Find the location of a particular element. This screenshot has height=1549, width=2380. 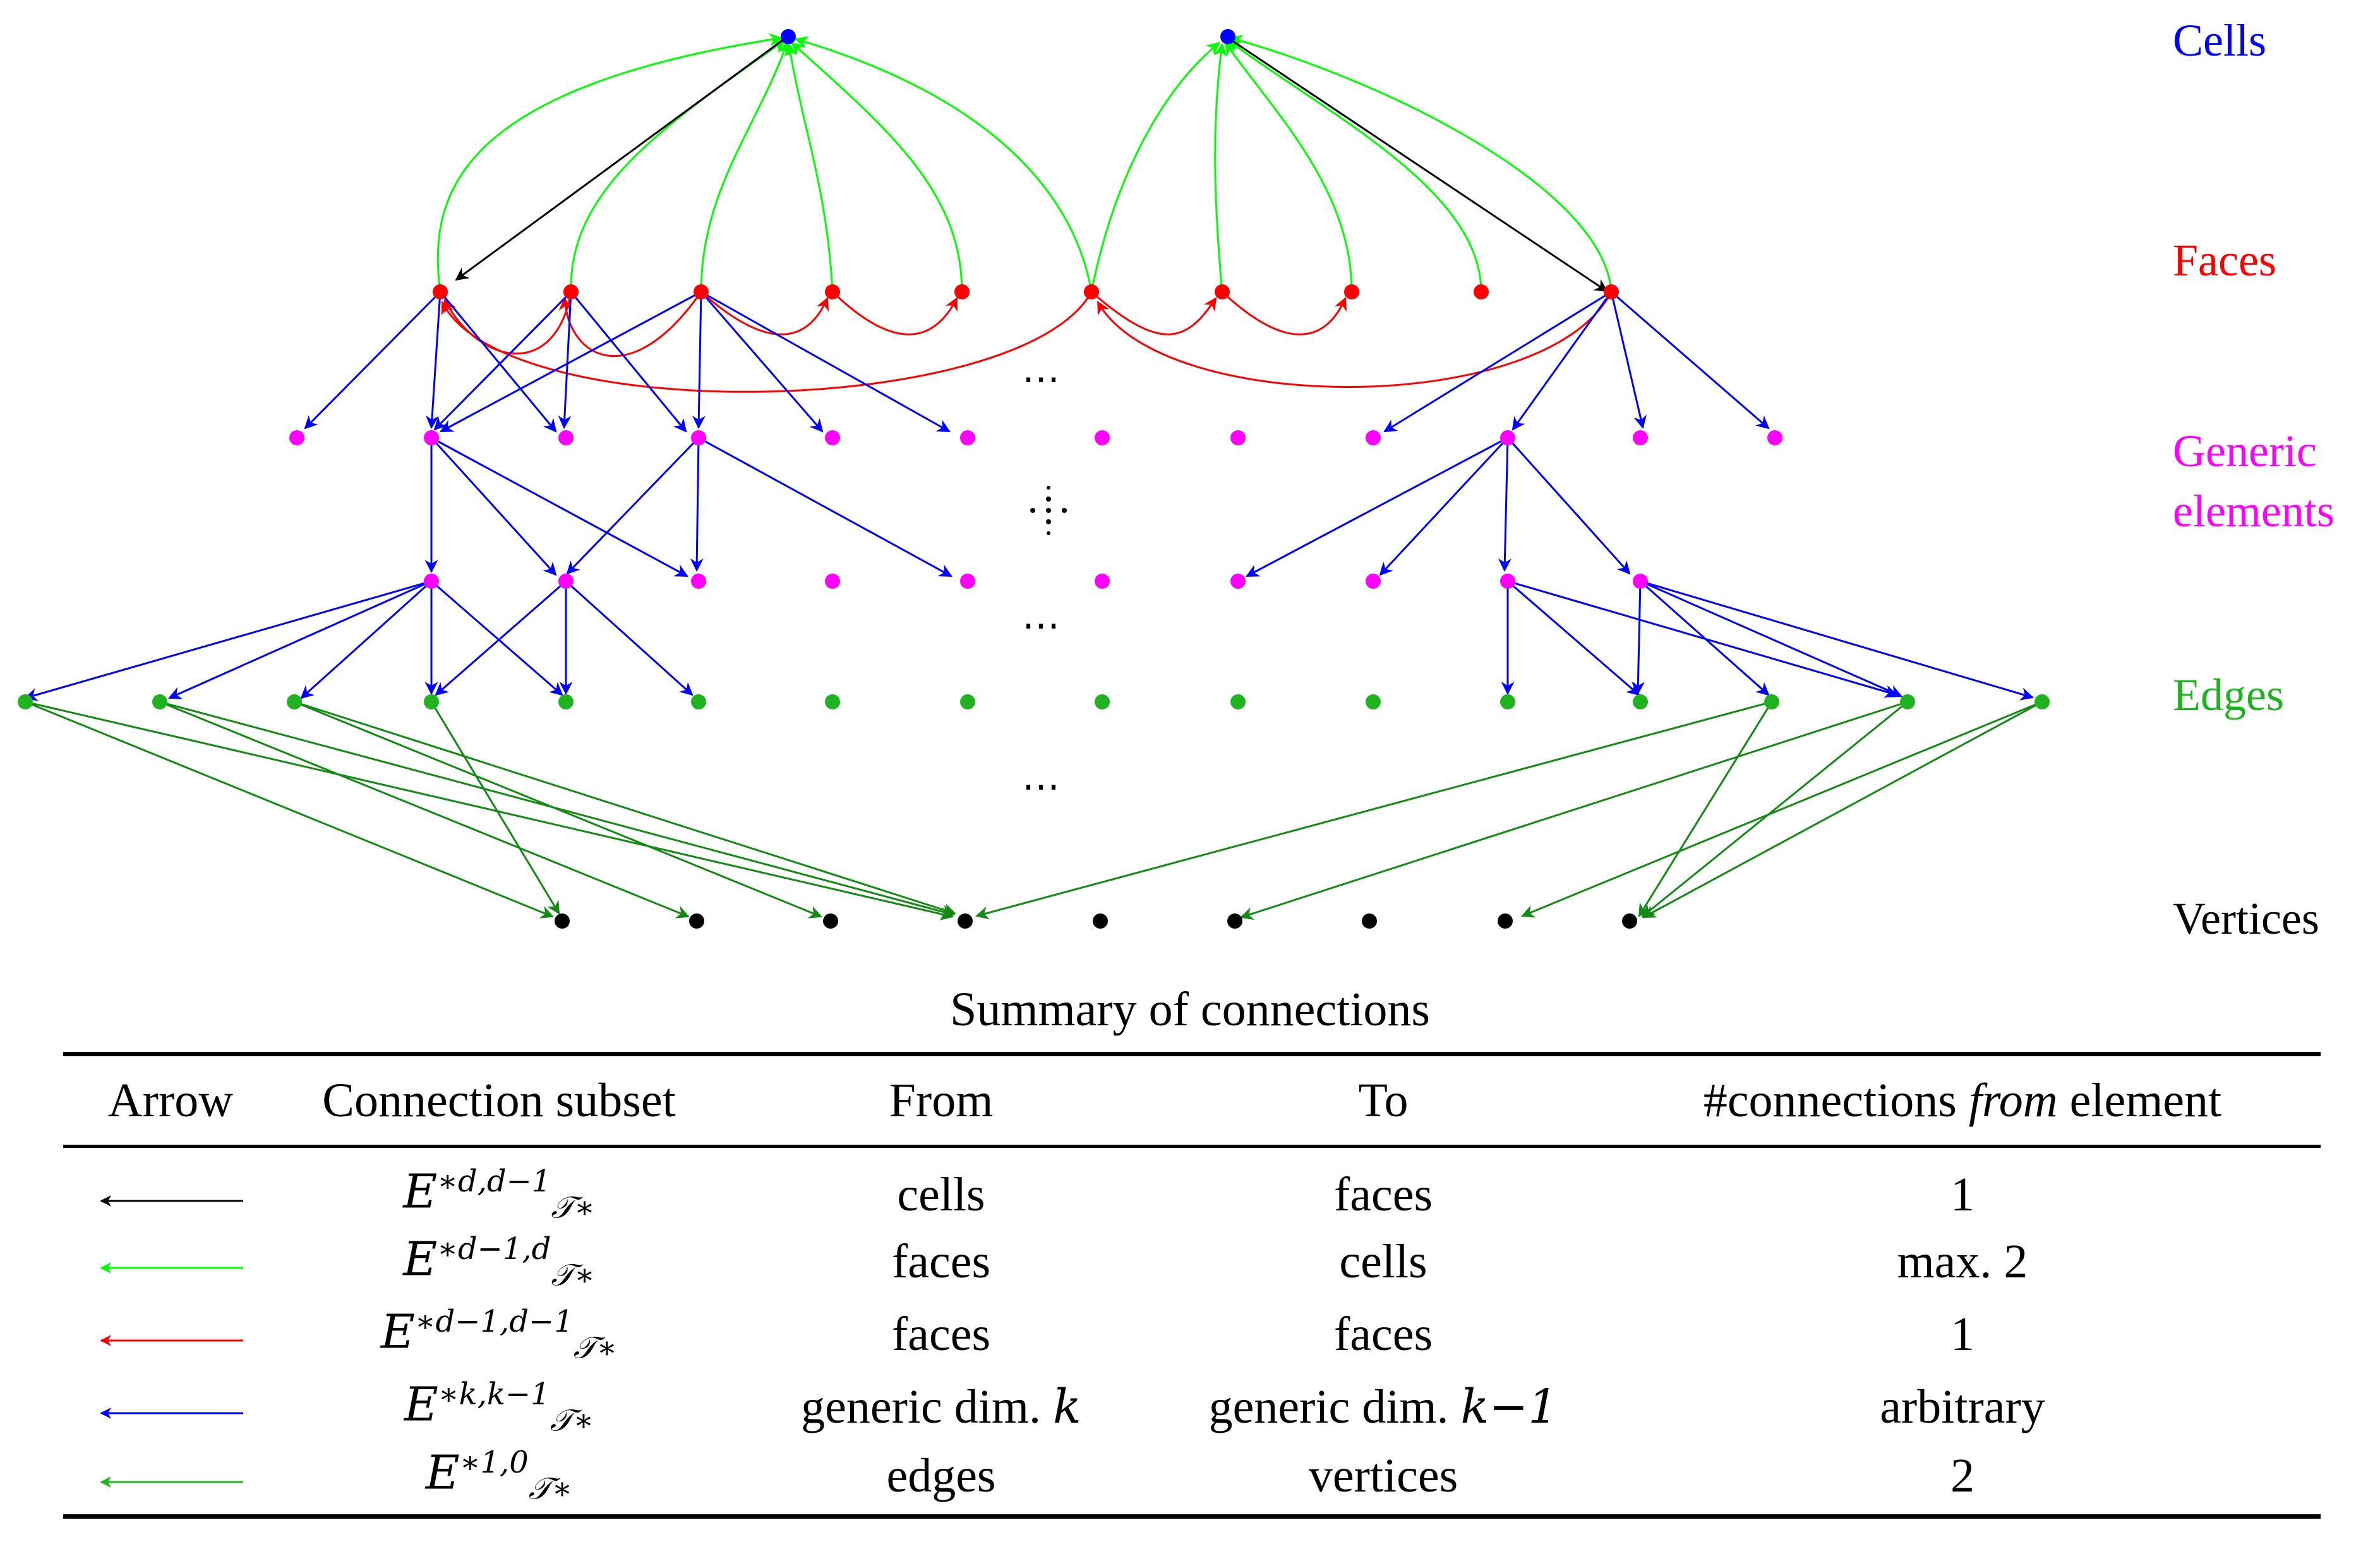

arrow-blue-icon is located at coordinates (171, 1413).